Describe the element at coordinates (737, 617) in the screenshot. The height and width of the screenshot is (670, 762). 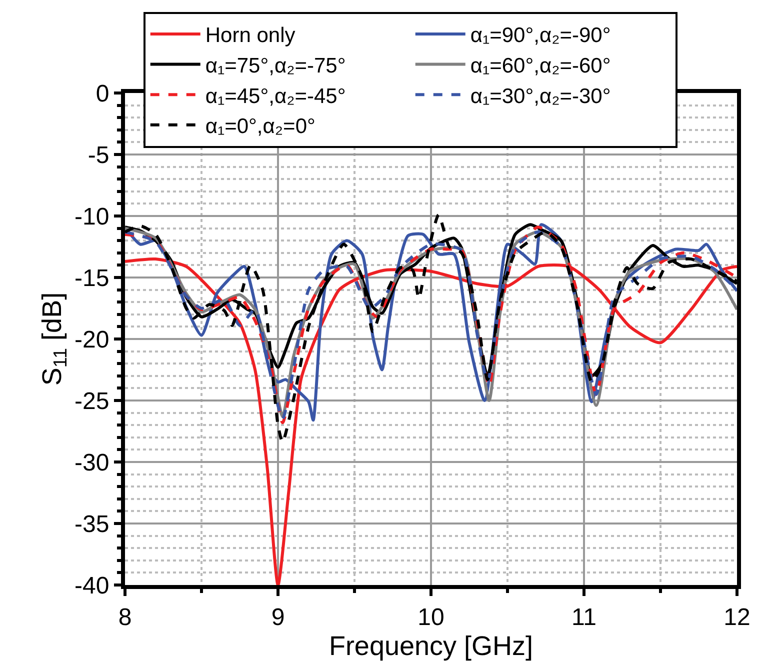
I see `x-tick-label: 12` at that location.